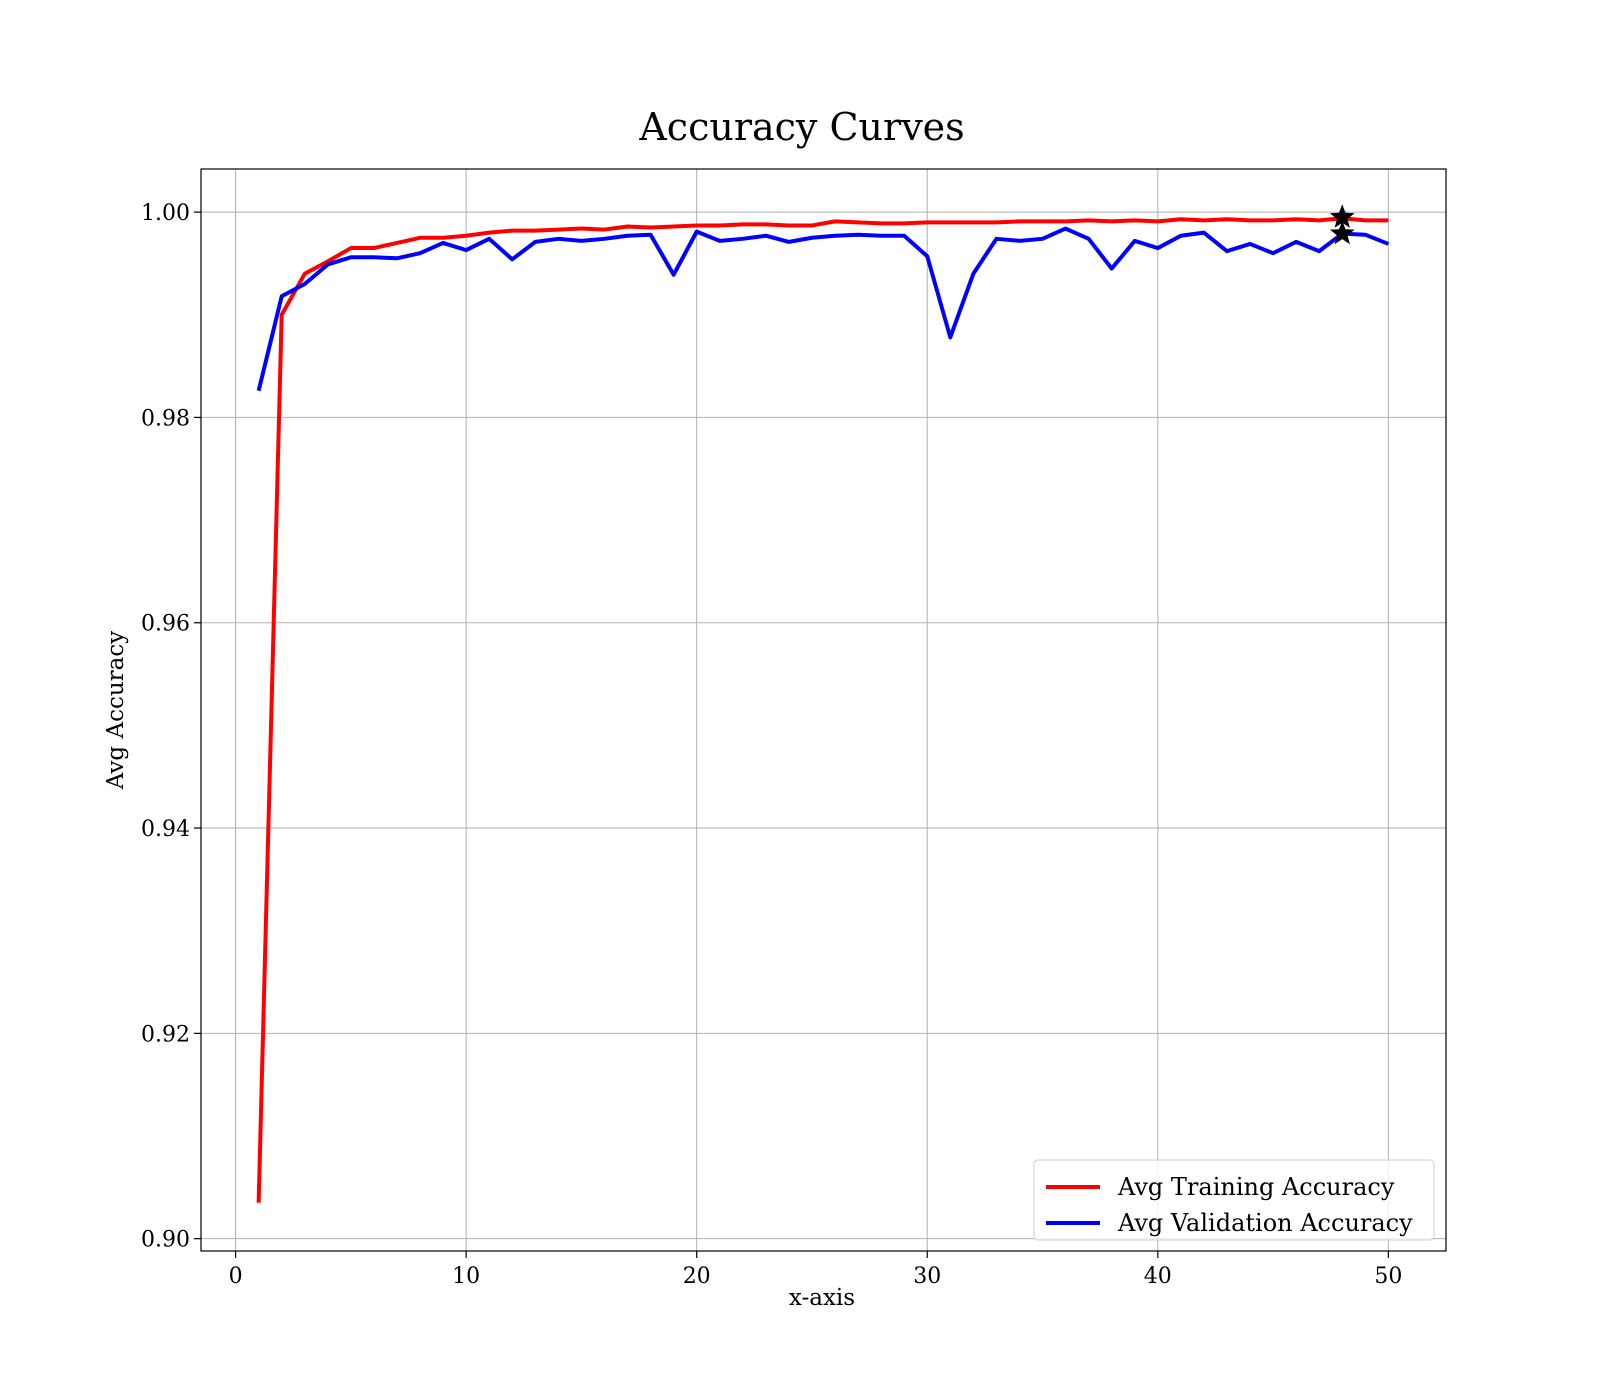 Image resolution: width=1600 pixels, height=1400 pixels. I want to click on x-tick-label: 30, so click(927, 1276).